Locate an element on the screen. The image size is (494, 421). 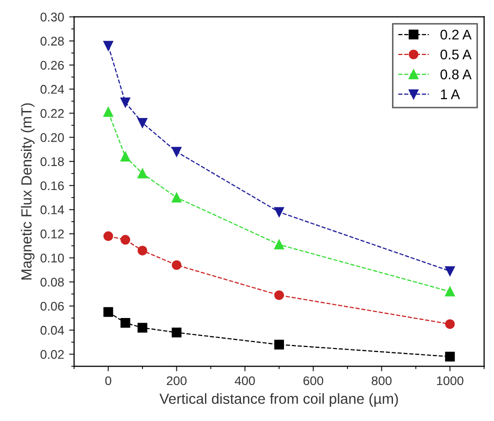
y-tick-label: 0.20 is located at coordinates (52, 137).